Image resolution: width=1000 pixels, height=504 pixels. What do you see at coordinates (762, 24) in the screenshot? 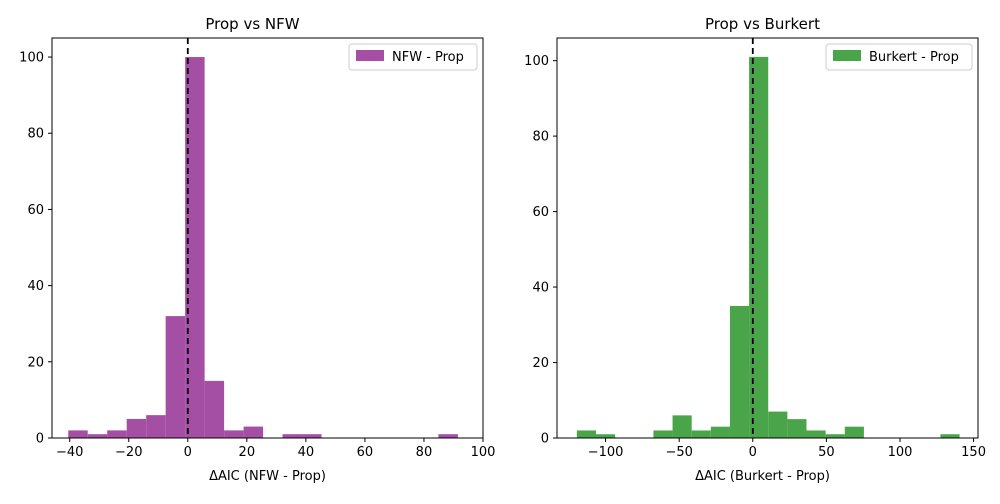
I see `chart-title: Prop vs Burkert` at bounding box center [762, 24].